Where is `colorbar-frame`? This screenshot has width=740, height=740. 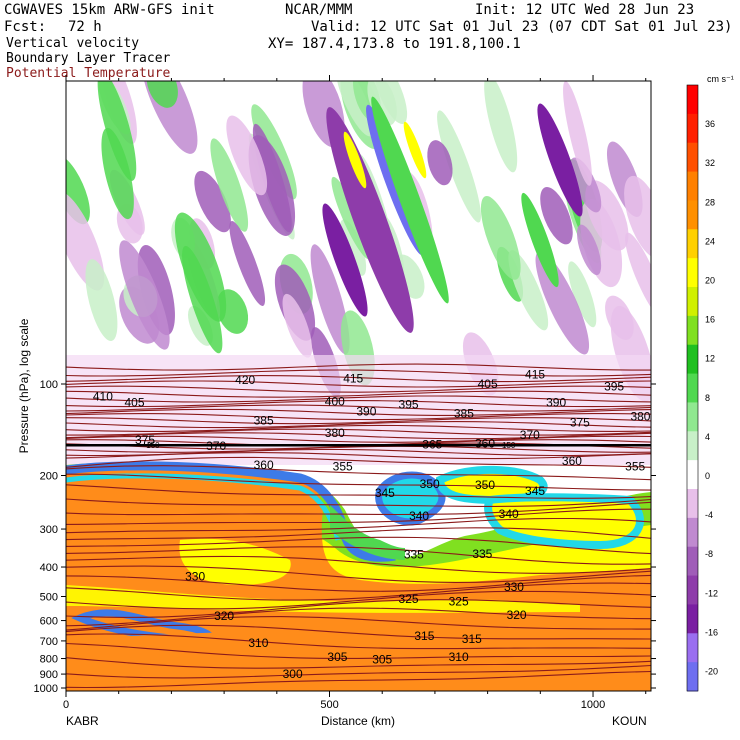
colorbar-frame is located at coordinates (692, 388).